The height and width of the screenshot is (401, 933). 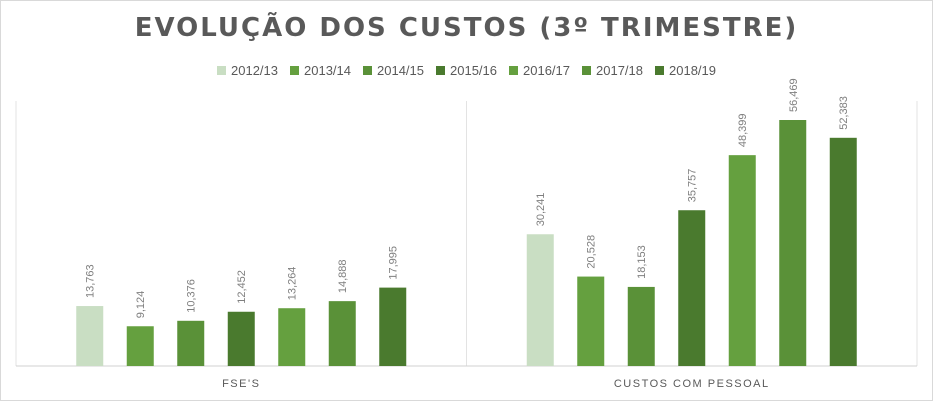 What do you see at coordinates (466, 28) in the screenshot?
I see `chart-title: EVOLUÇÃO DOS CUSTOS (3º TRIMESTRE)` at bounding box center [466, 28].